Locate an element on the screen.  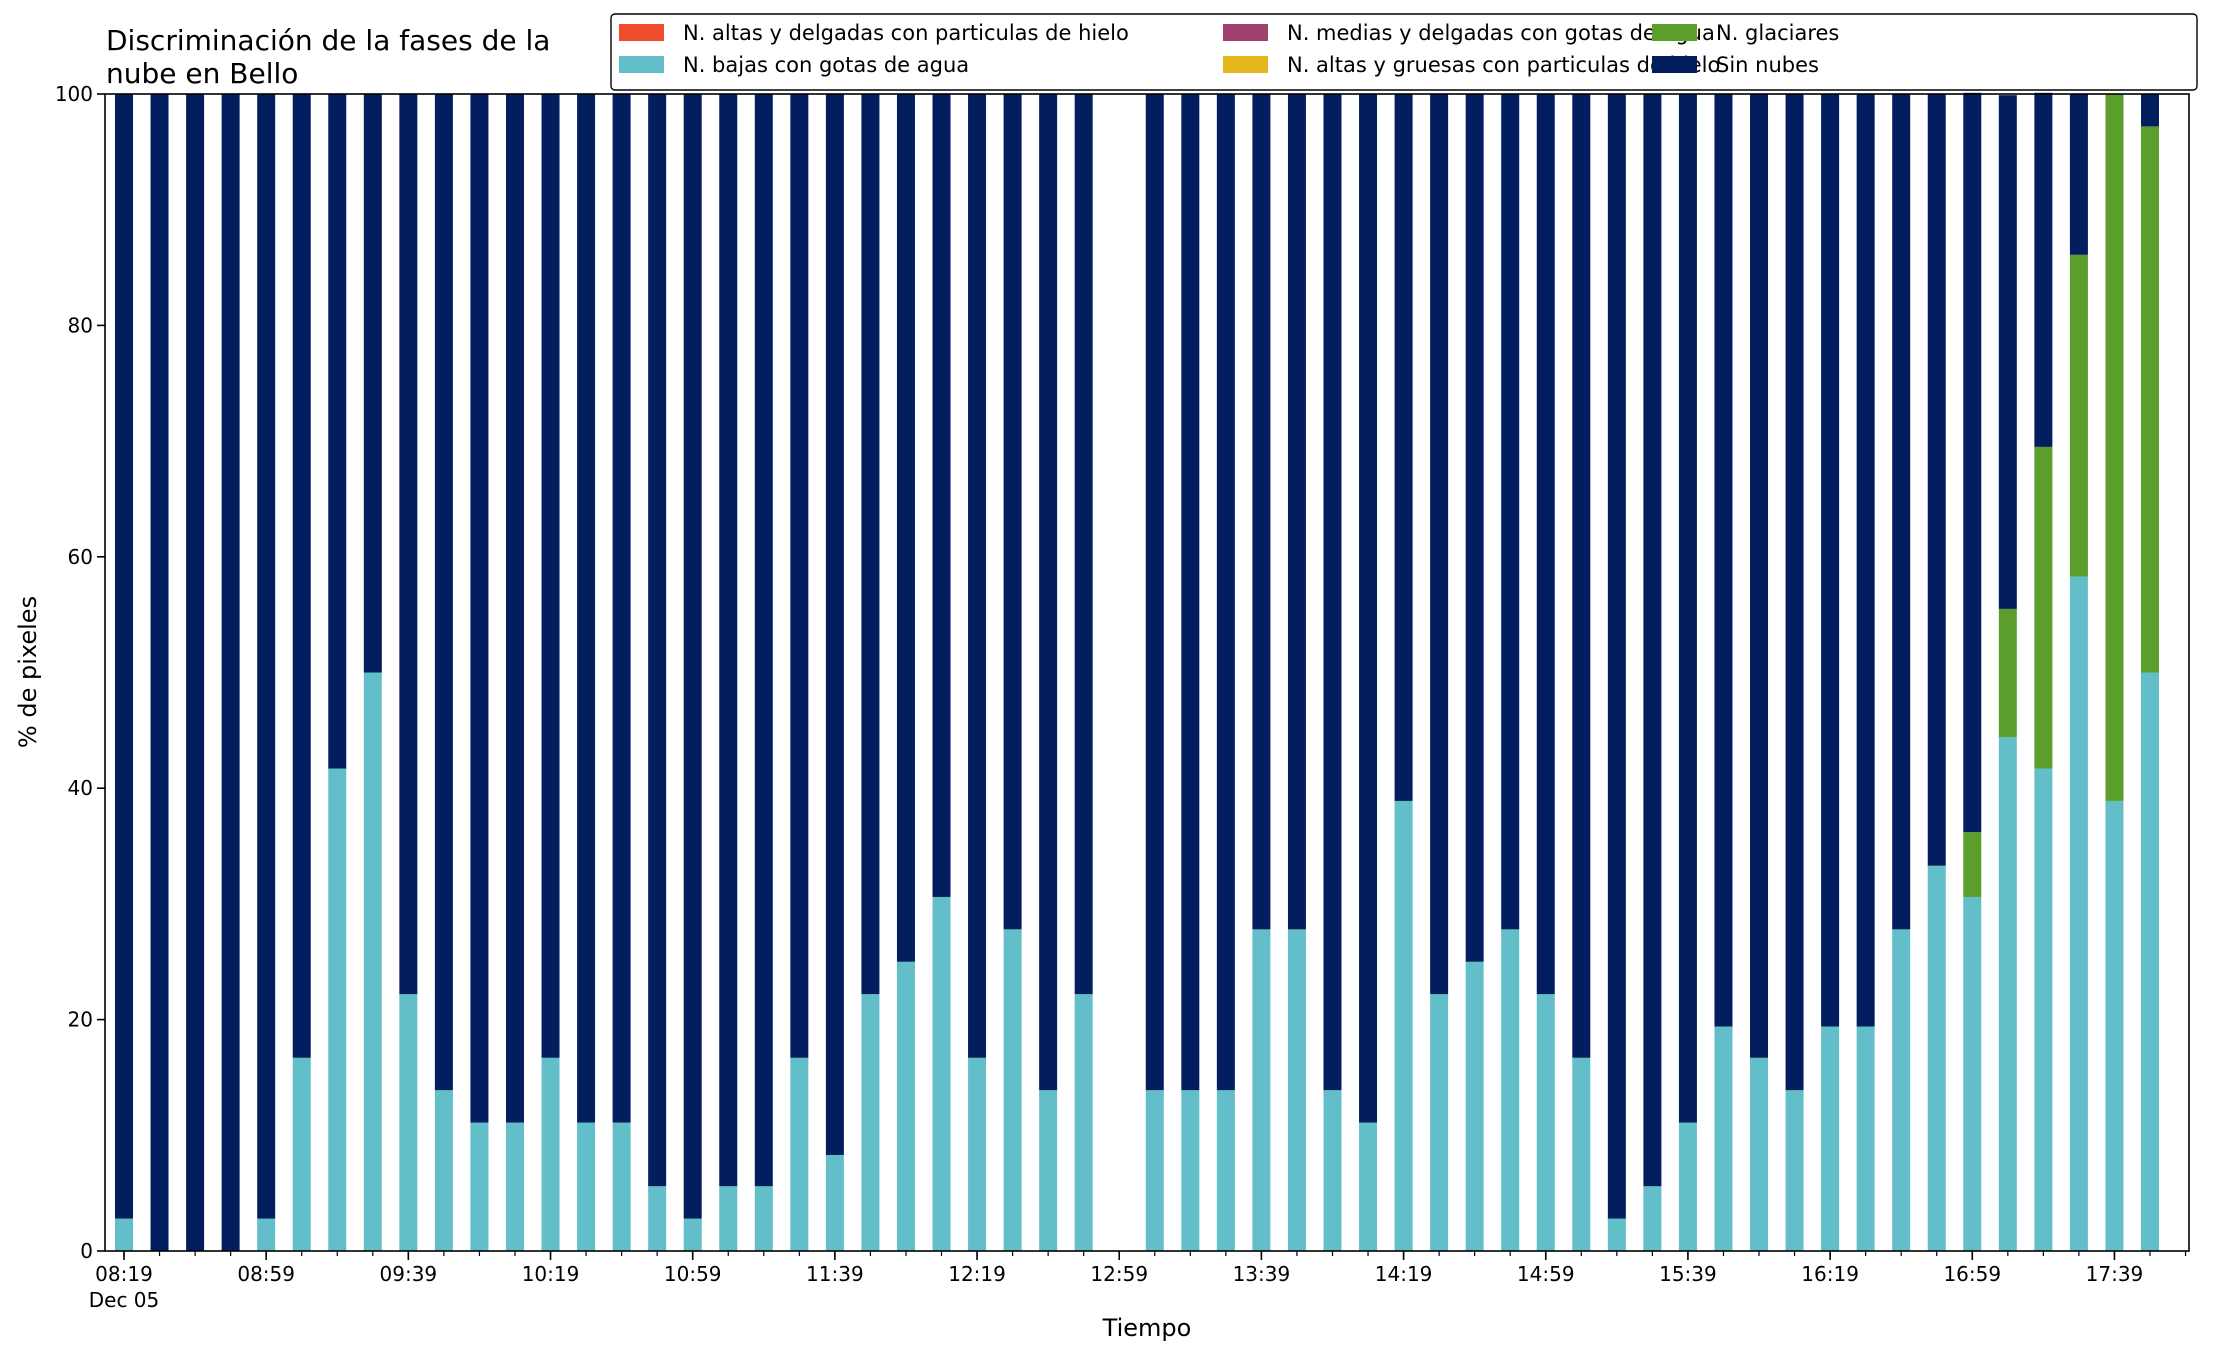
x-tick-label: 10:19 is located at coordinates (551, 1274).